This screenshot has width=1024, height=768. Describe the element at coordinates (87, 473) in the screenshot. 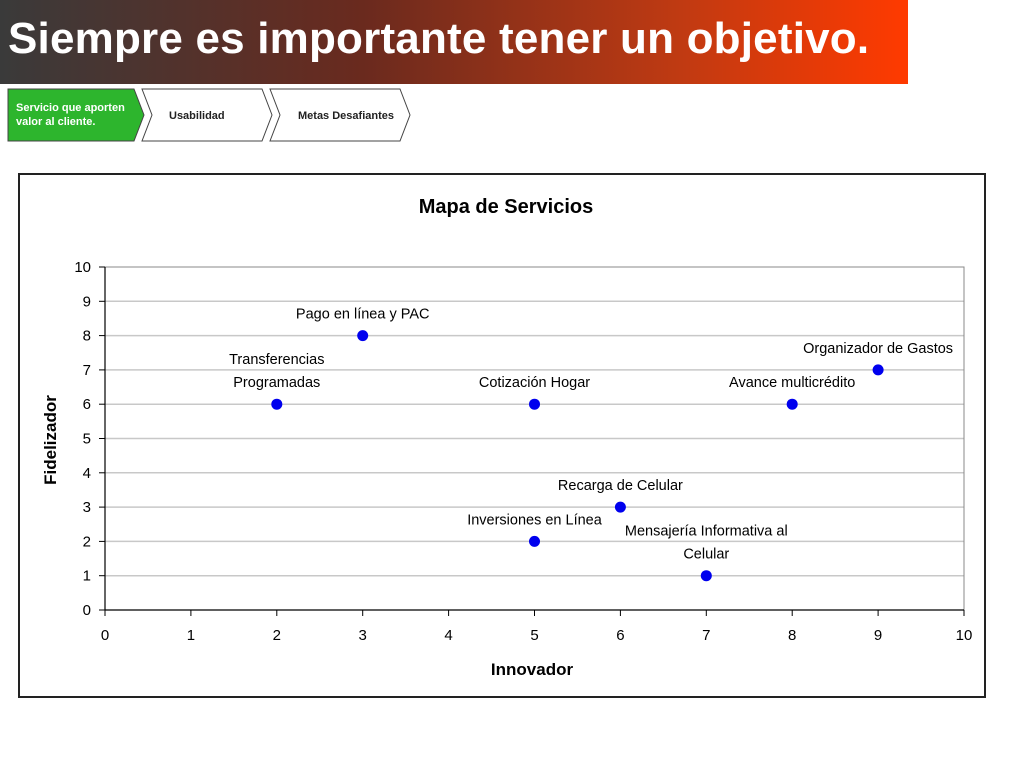

I see `y-tick-label: 4` at that location.